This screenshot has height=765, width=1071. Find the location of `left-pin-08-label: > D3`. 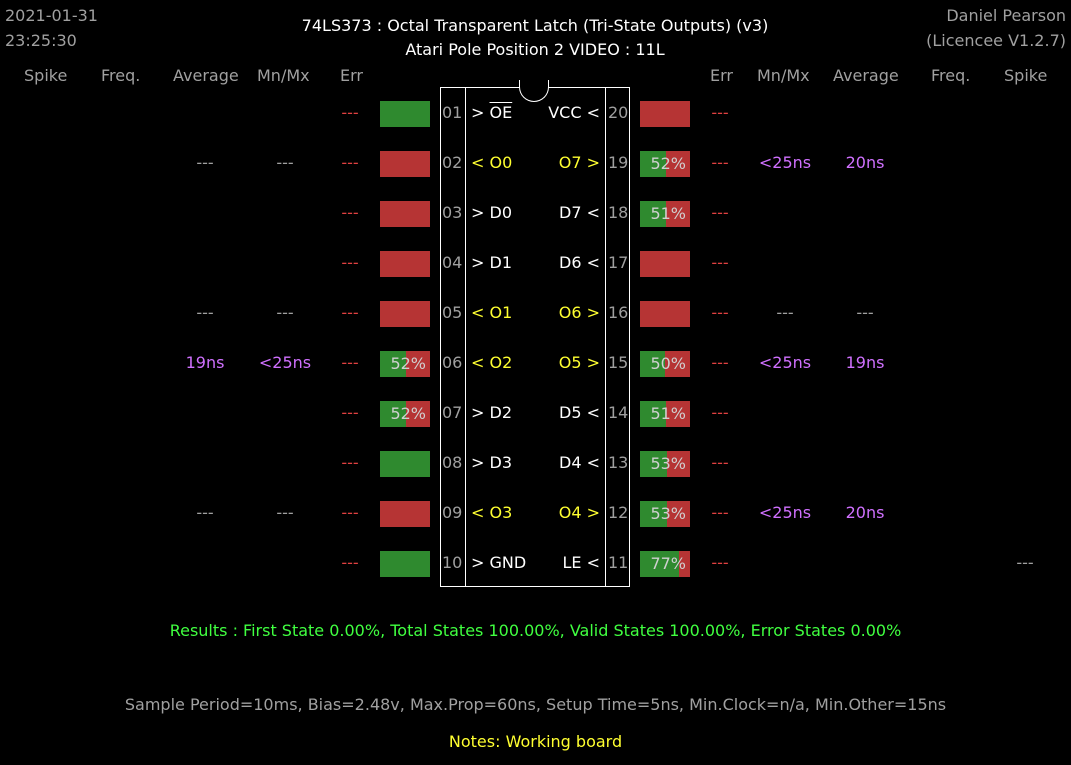

left-pin-08-label: > D3 is located at coordinates (491, 462).